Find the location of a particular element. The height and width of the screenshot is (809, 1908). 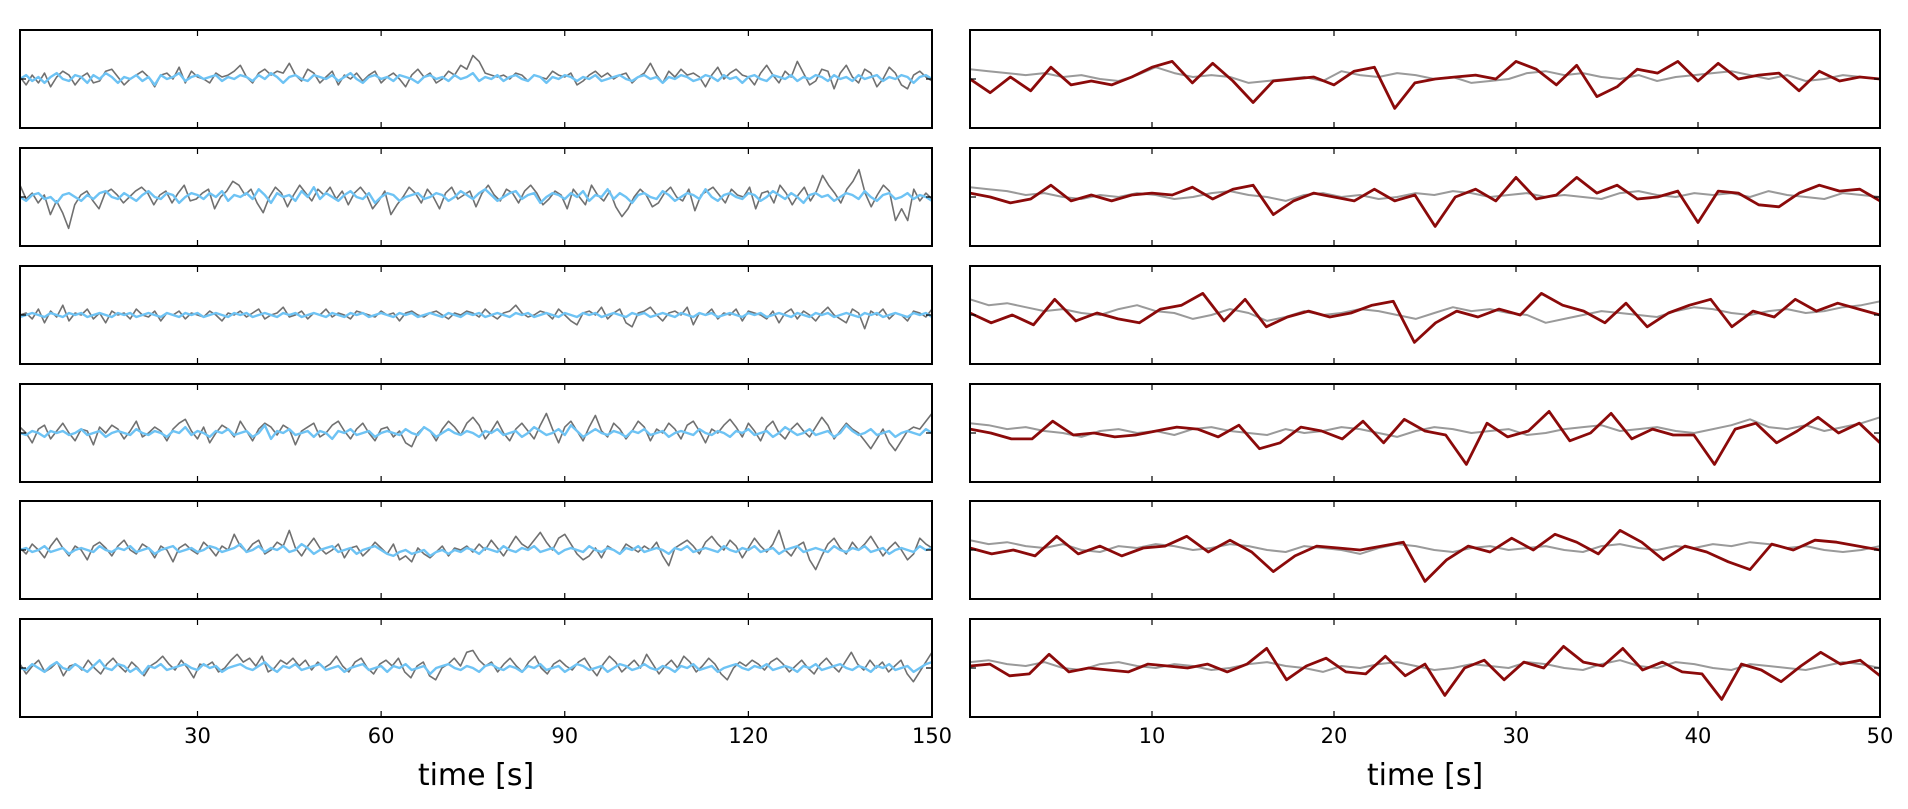

x-tick-label: 40 is located at coordinates (1698, 736).